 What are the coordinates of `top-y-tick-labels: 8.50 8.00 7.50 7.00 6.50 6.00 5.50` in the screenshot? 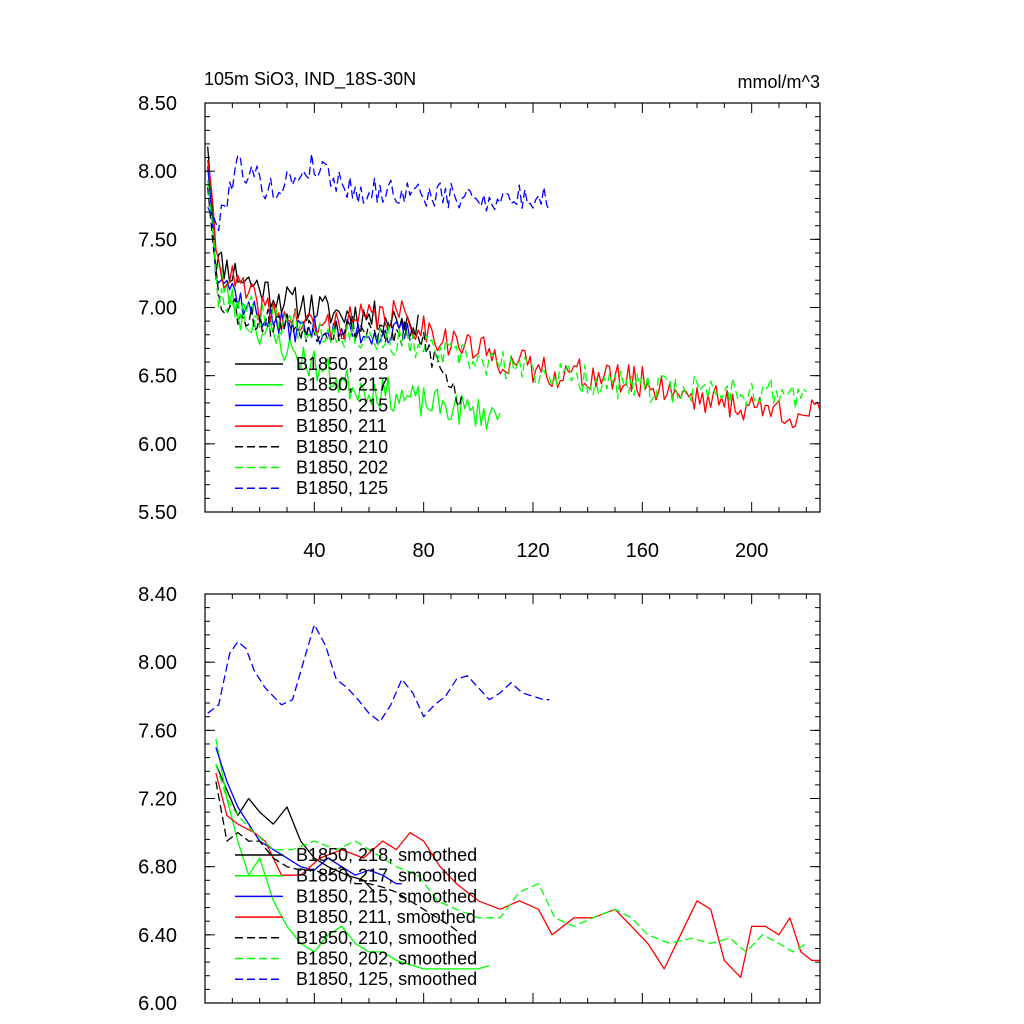 It's located at (157, 308).